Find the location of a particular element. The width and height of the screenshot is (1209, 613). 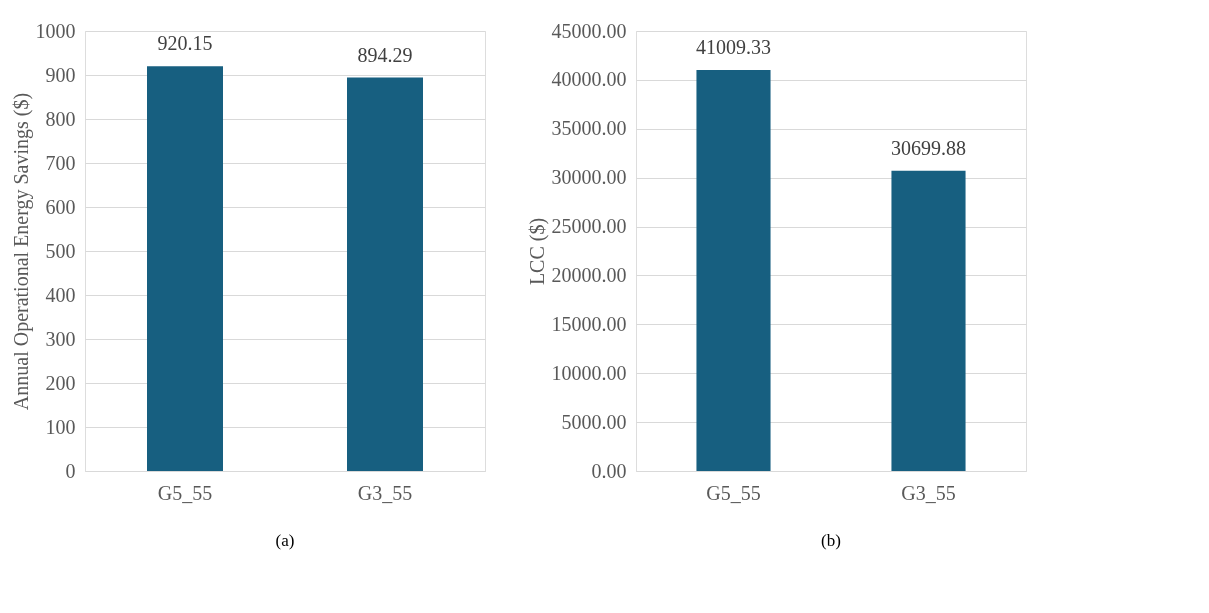

text: (b) is located at coordinates (831, 540).